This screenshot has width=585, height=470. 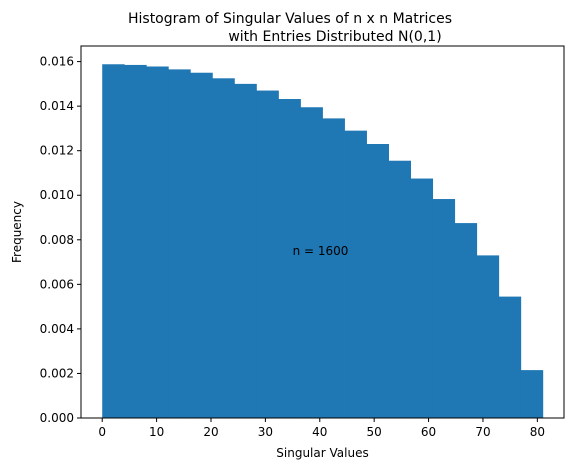 I want to click on y-tick-label: 0.008, so click(x=57, y=240).